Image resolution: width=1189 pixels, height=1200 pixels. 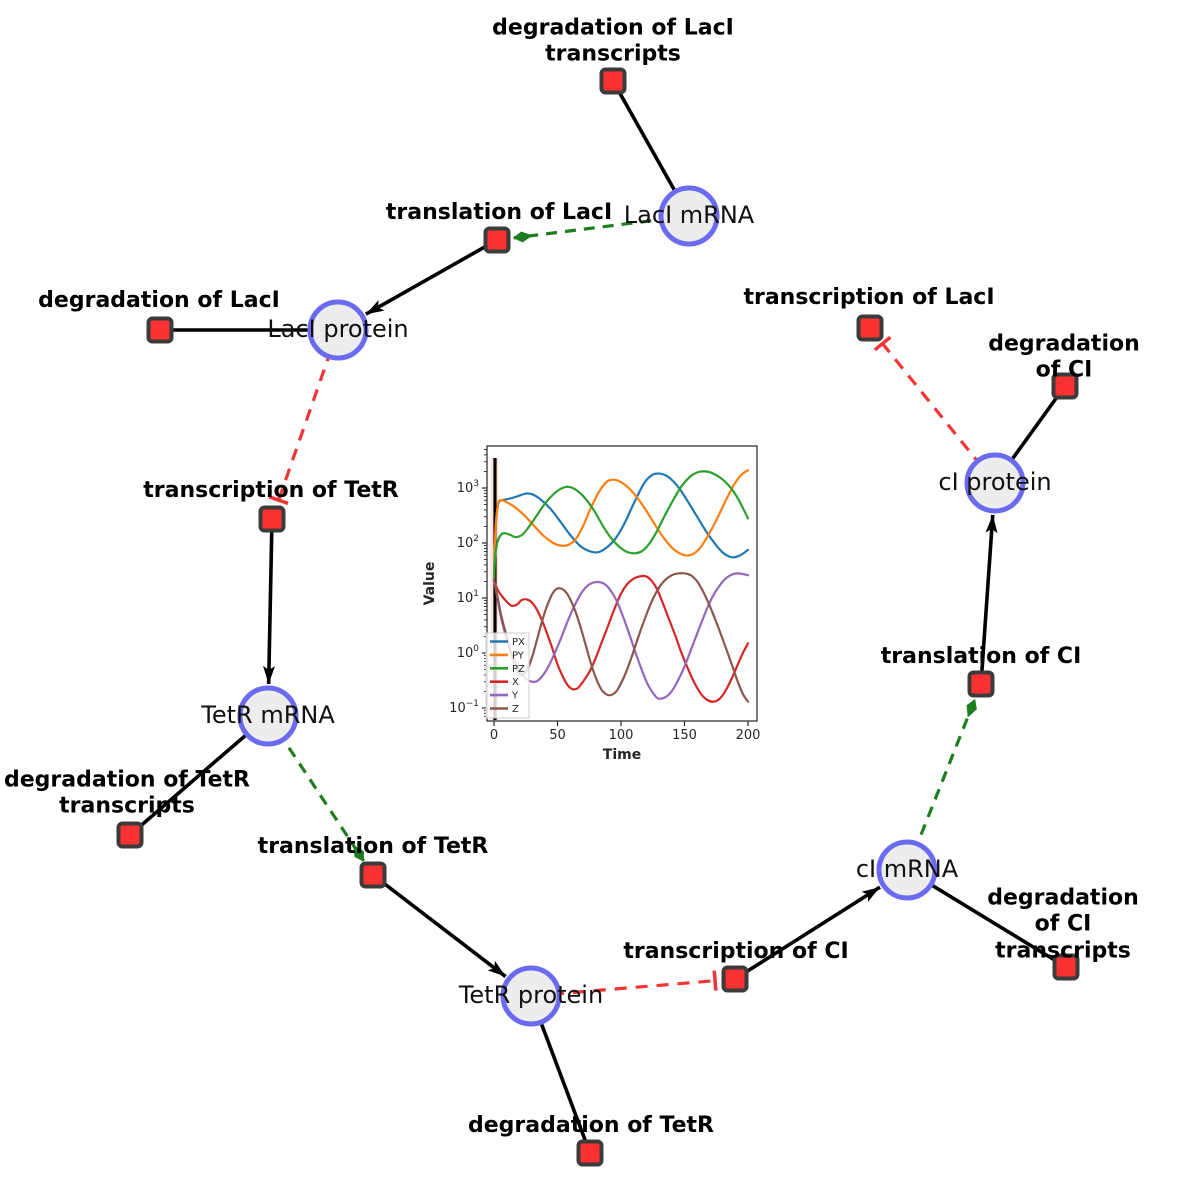 What do you see at coordinates (557, 735) in the screenshot?
I see `x-tick-label: 50` at bounding box center [557, 735].